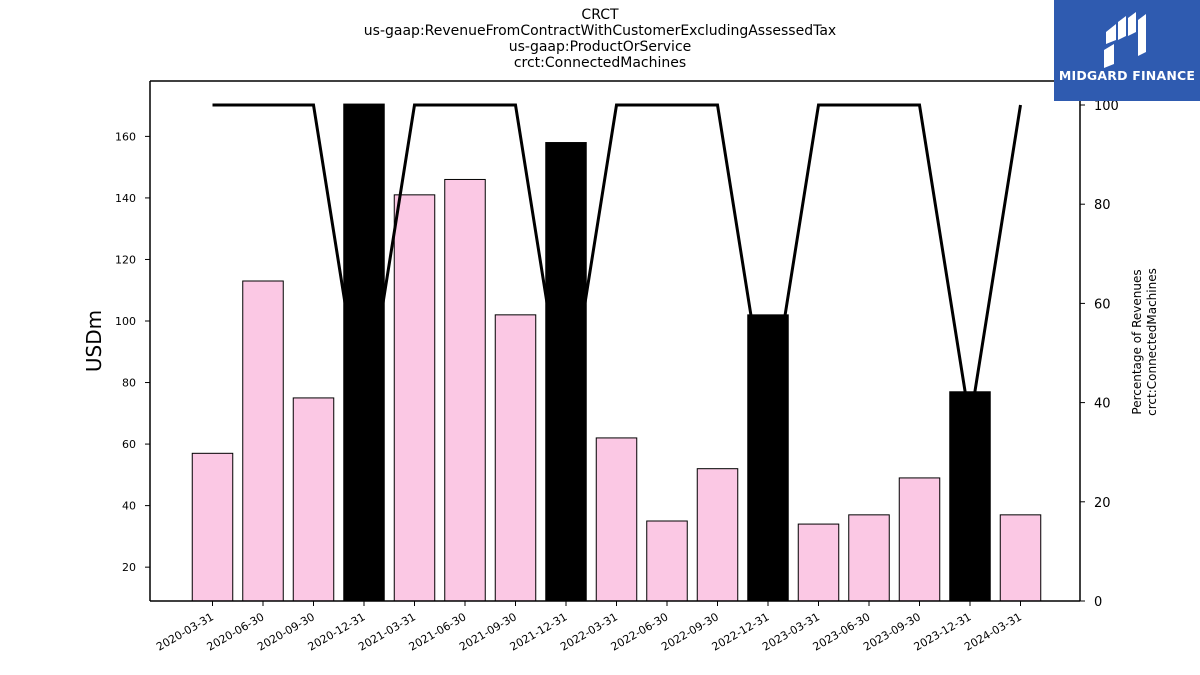 The width and height of the screenshot is (1200, 675). Describe the element at coordinates (129, 506) in the screenshot. I see `y-tick-label: 40` at that location.